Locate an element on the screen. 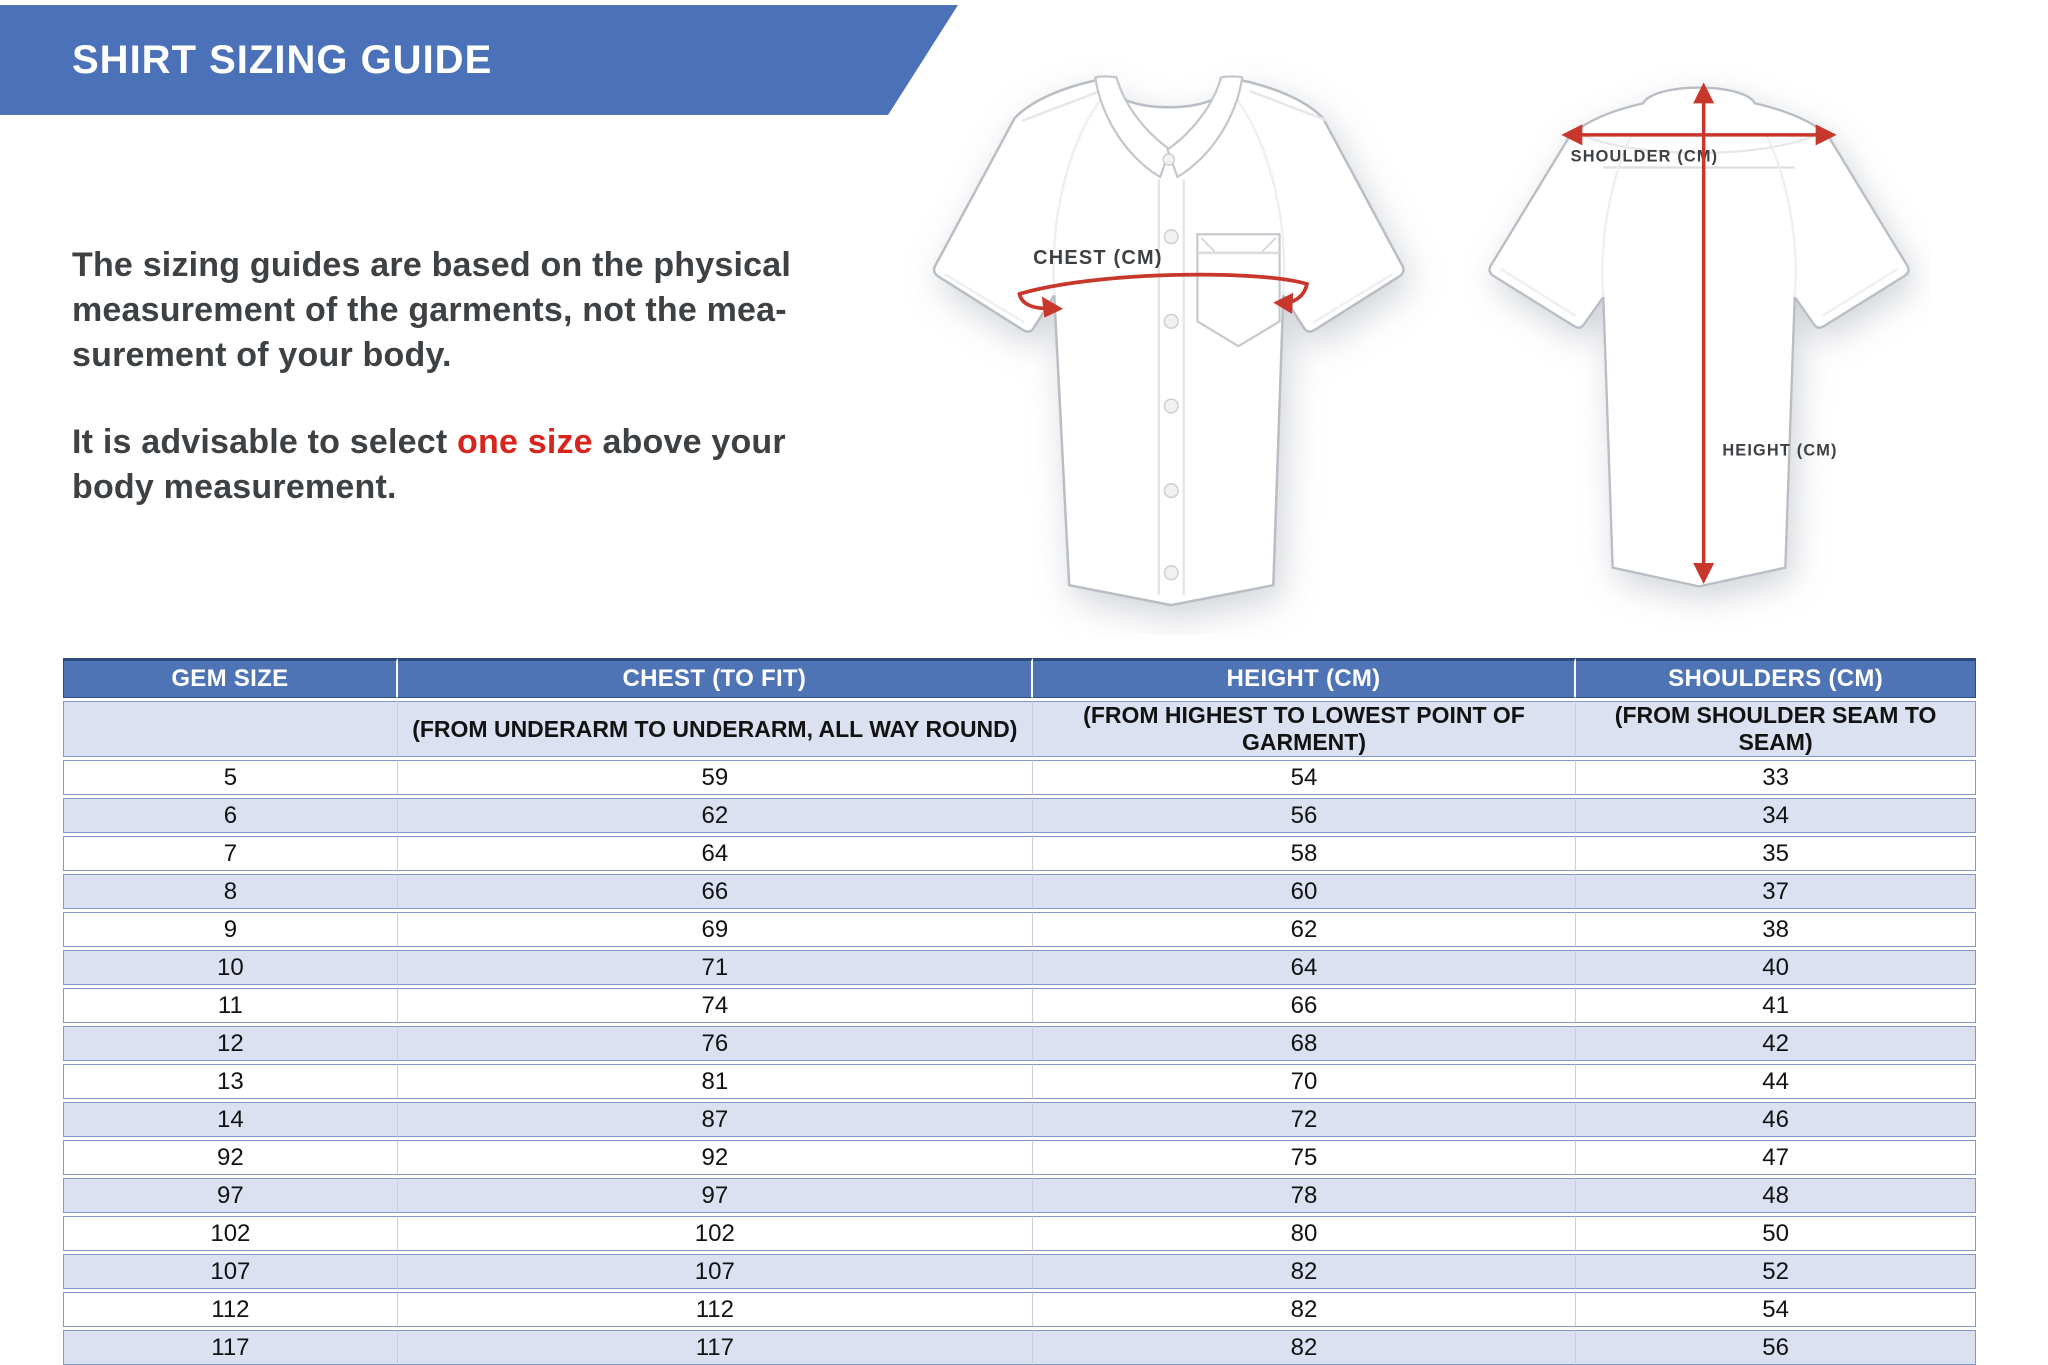  table-row: 117 117 82 56 is located at coordinates (1019, 1347).